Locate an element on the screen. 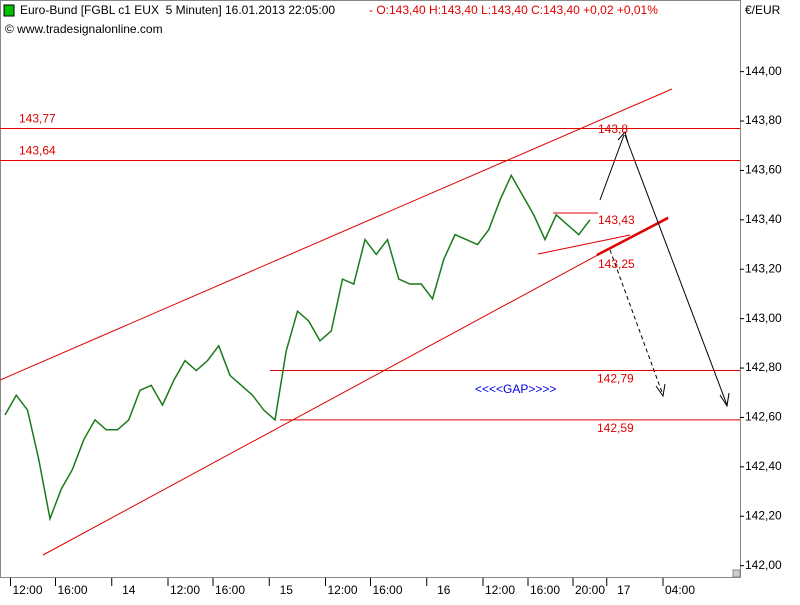  arrow-down is located at coordinates (676, 270).